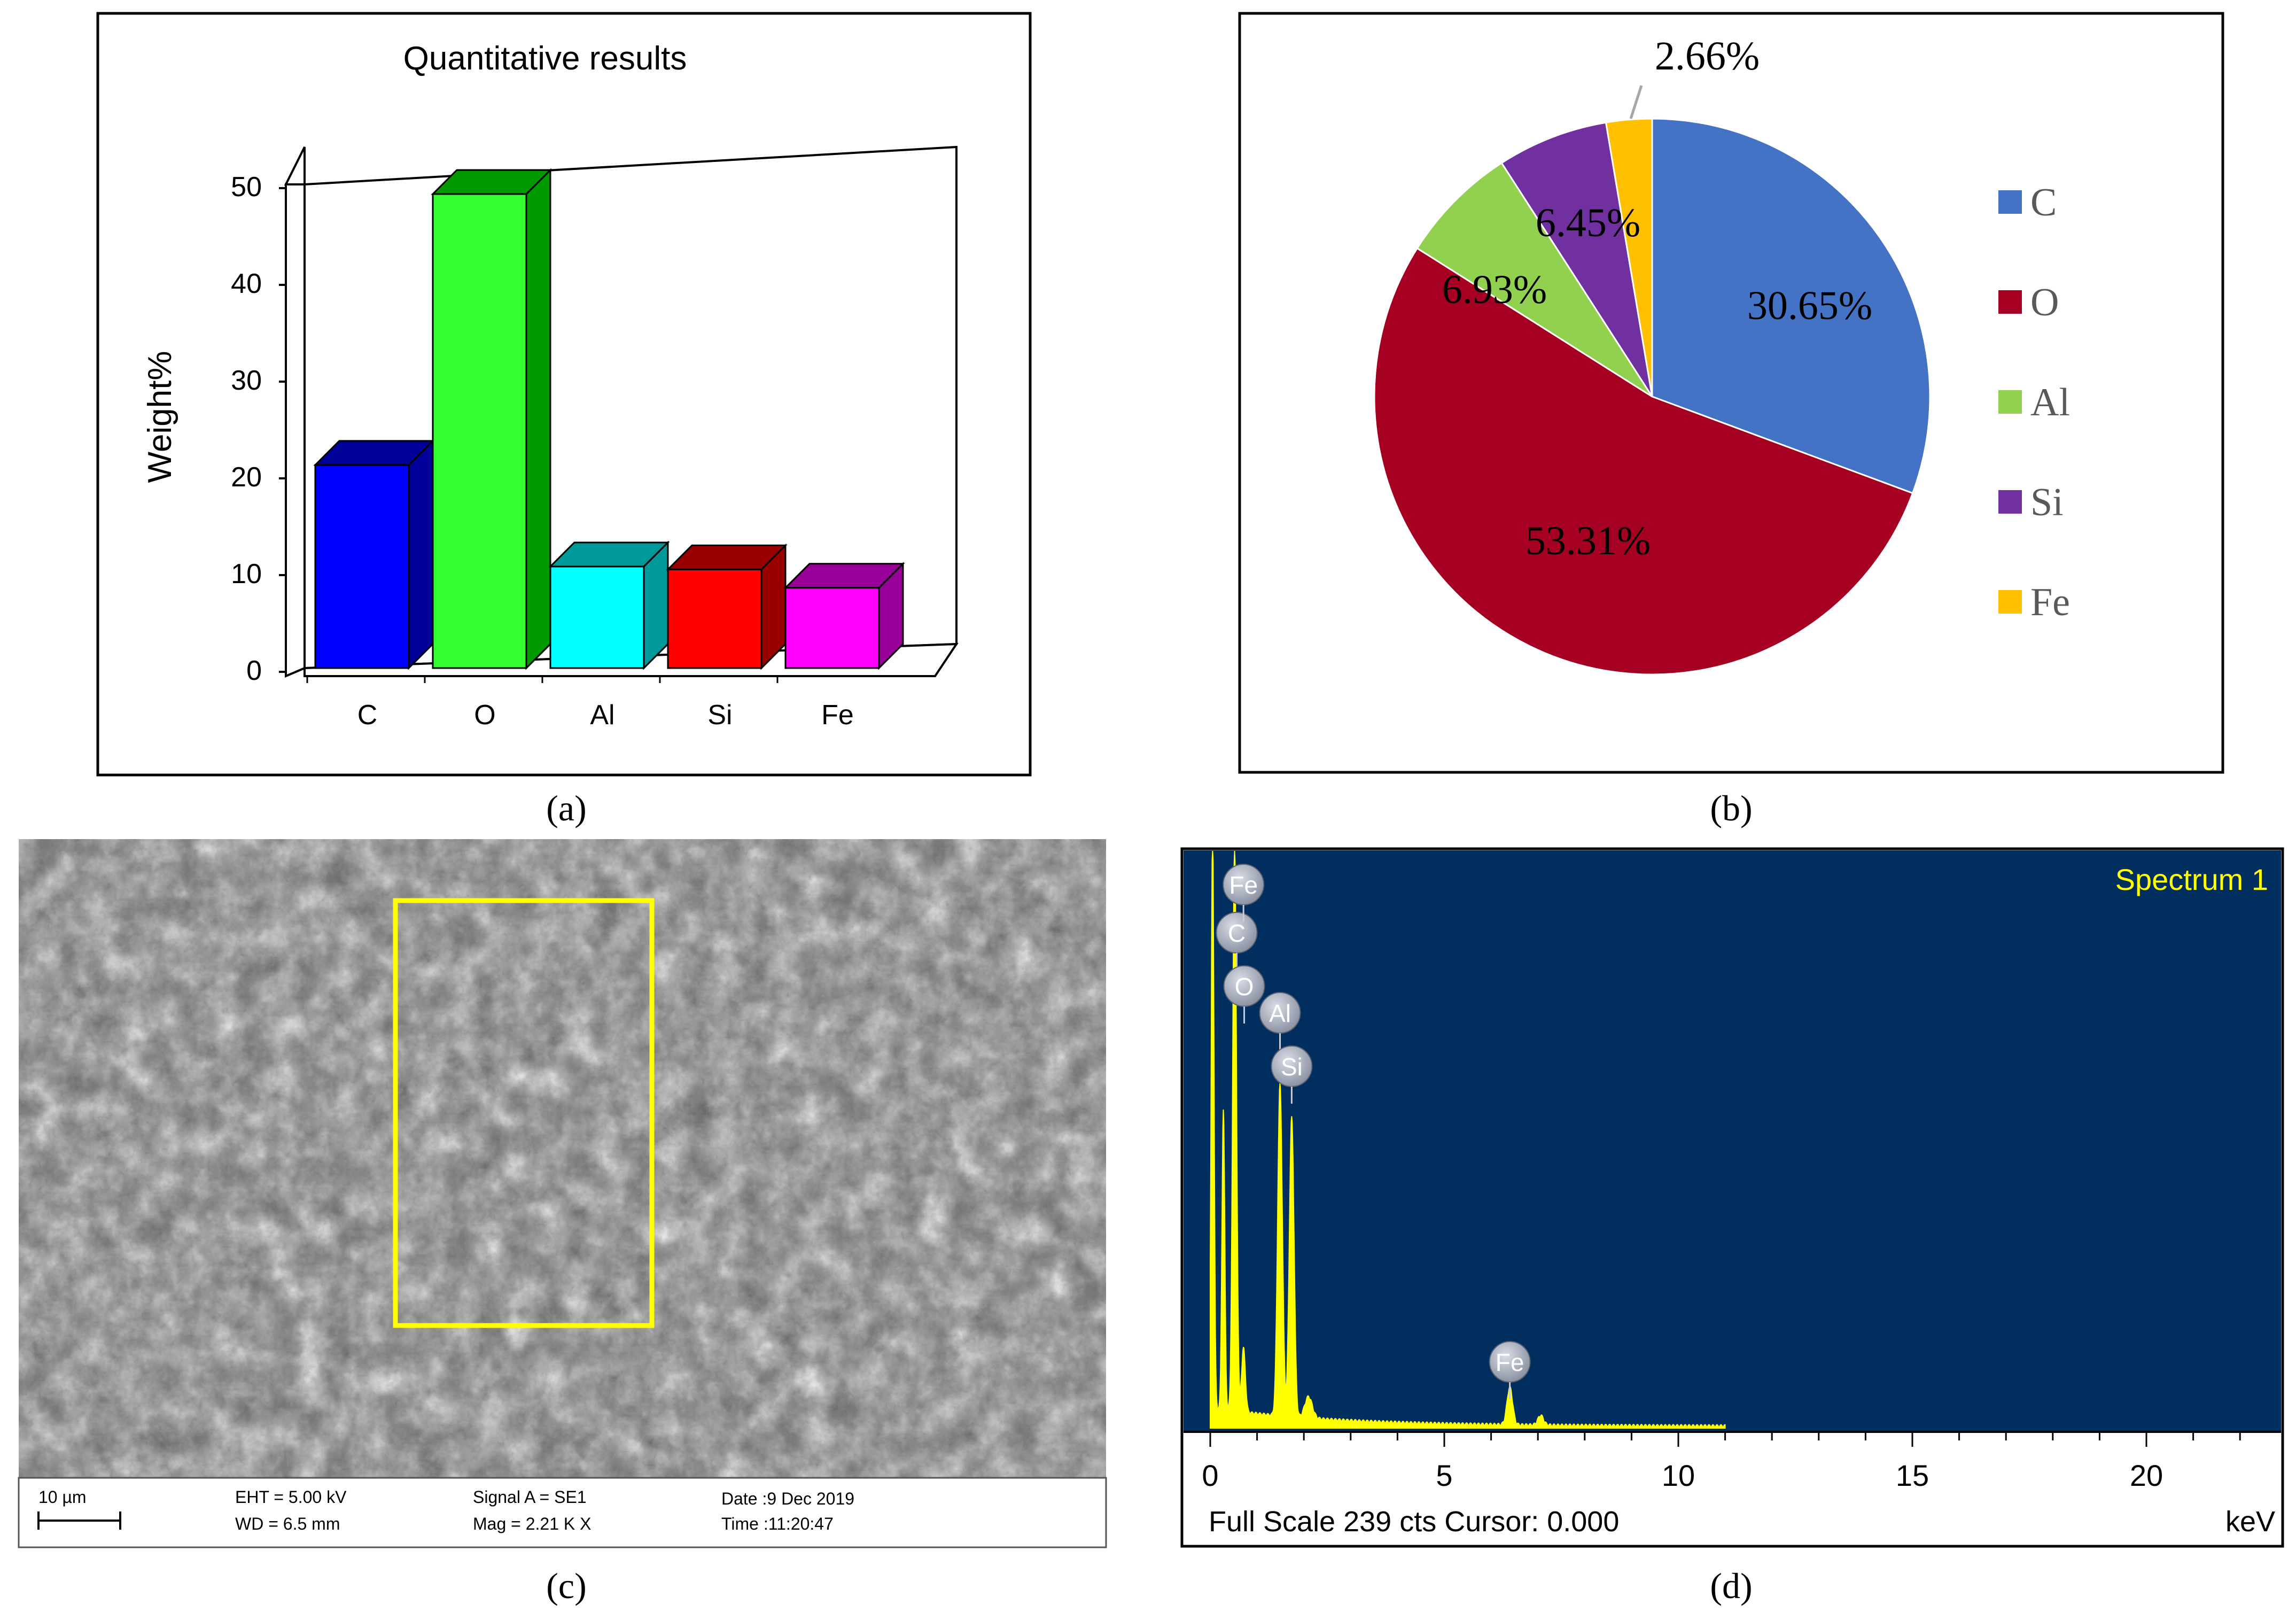 The image size is (2296, 1620). I want to click on spectrum-x-tick-label: 0, so click(1210, 1475).